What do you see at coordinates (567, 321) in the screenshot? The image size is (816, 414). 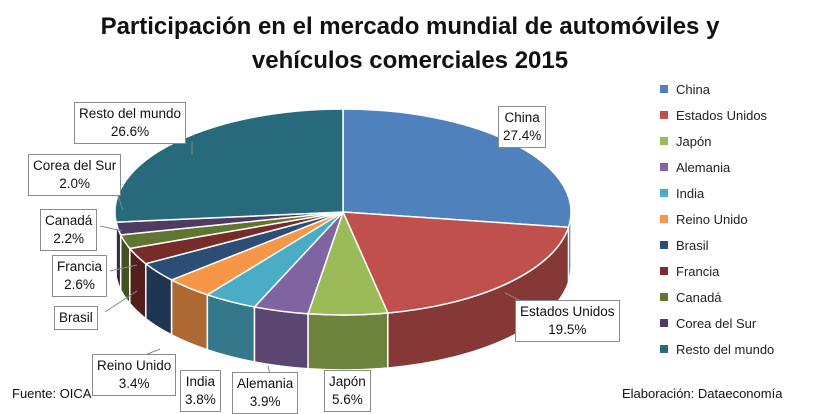 I see `data-label-estados-unidos: Estados Unidos 19.5%` at bounding box center [567, 321].